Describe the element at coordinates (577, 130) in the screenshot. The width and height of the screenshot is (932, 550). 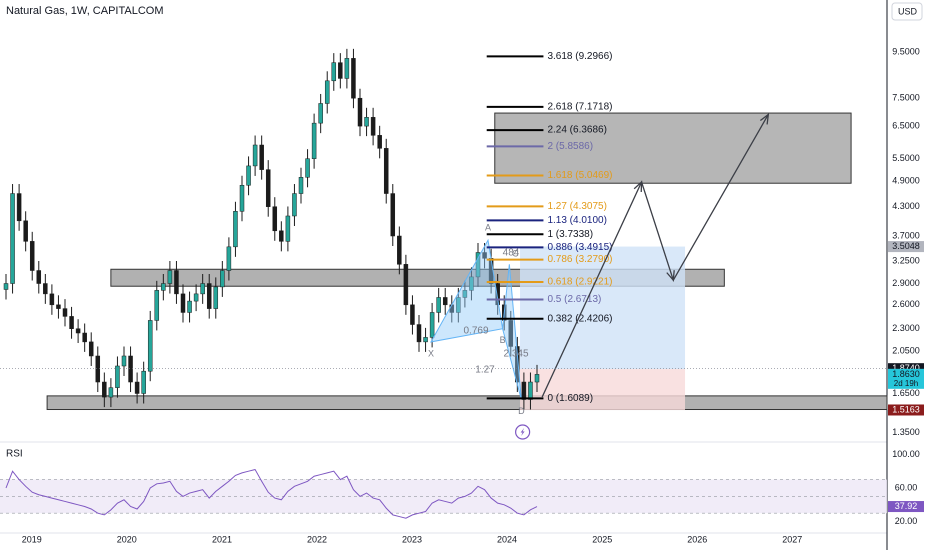
I see `fib-level-label: 2.24 (6.3686)` at that location.